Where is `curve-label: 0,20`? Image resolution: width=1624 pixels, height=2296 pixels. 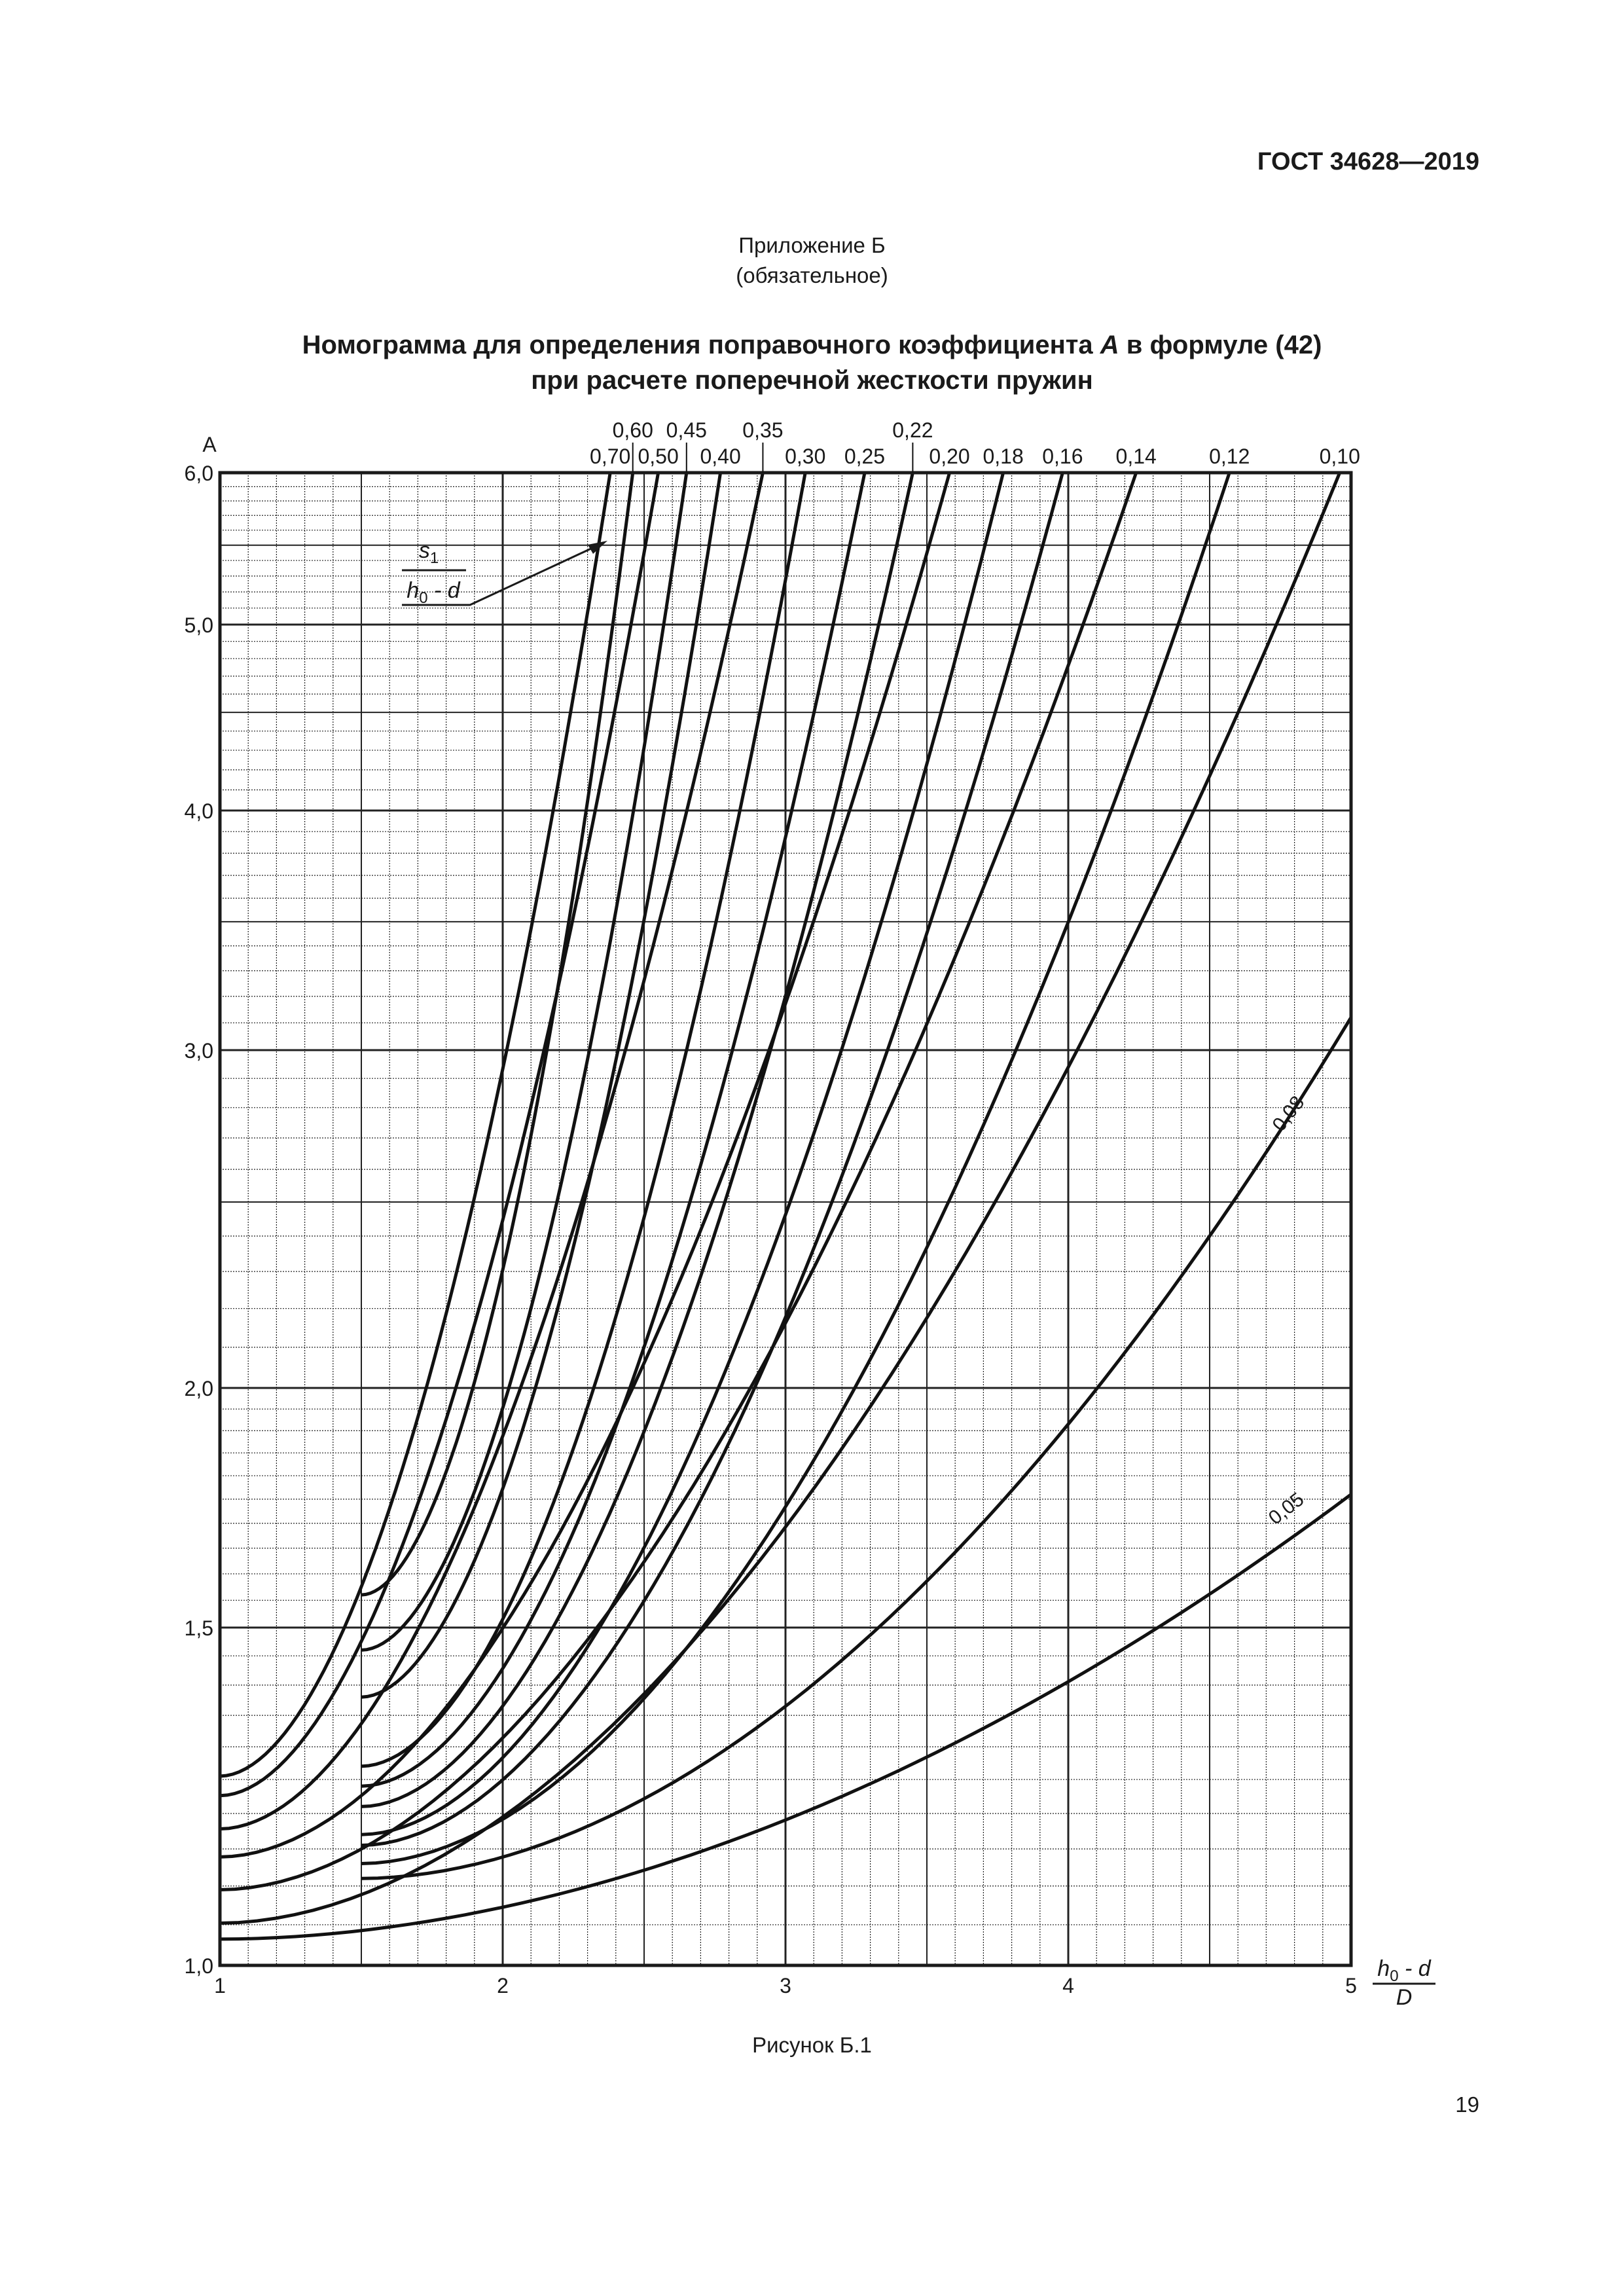
curve-label: 0,20 is located at coordinates (949, 456).